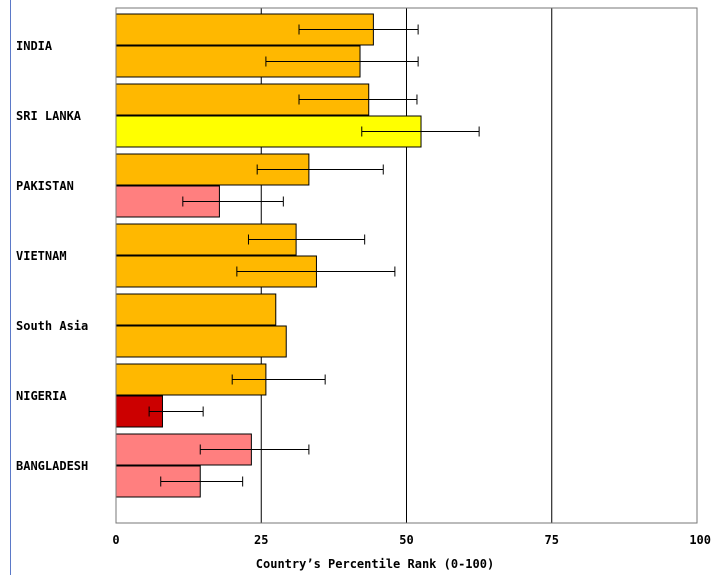  Describe the element at coordinates (261, 540) in the screenshot. I see `x-tick-label: 25` at that location.